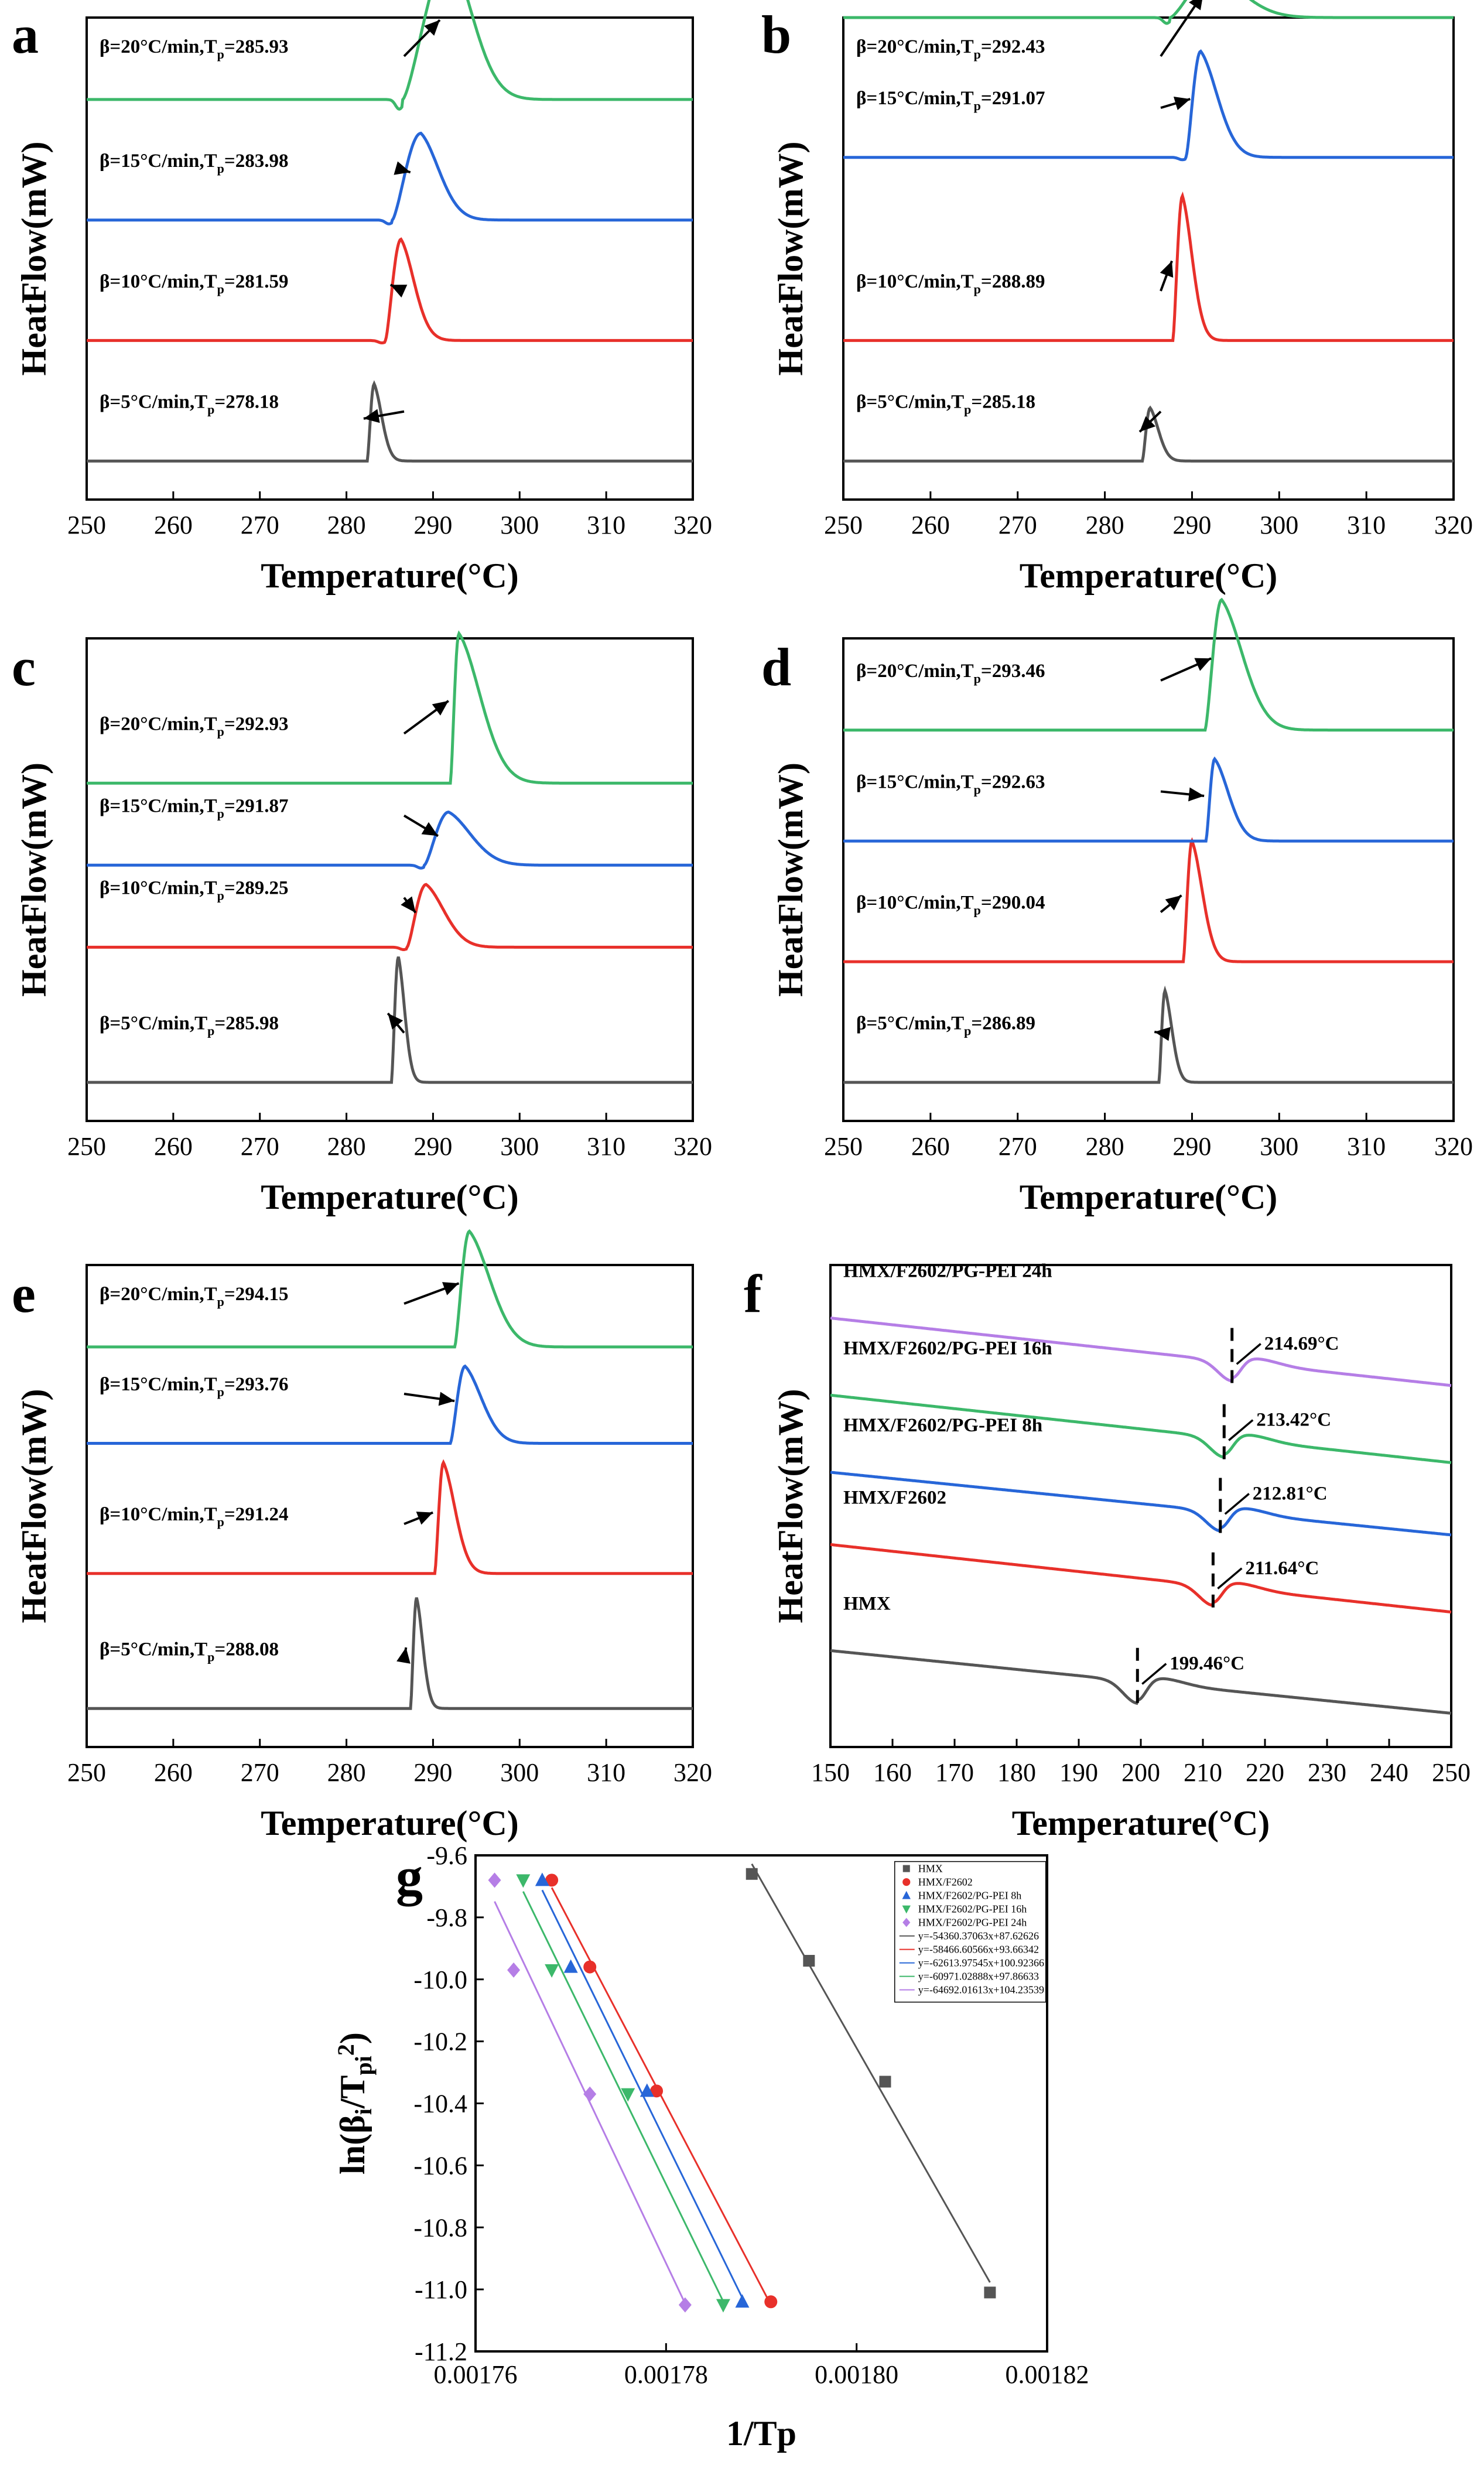 Image resolution: width=1484 pixels, height=2482 pixels. I want to click on y-tick-label: -9.8, so click(446, 1917).